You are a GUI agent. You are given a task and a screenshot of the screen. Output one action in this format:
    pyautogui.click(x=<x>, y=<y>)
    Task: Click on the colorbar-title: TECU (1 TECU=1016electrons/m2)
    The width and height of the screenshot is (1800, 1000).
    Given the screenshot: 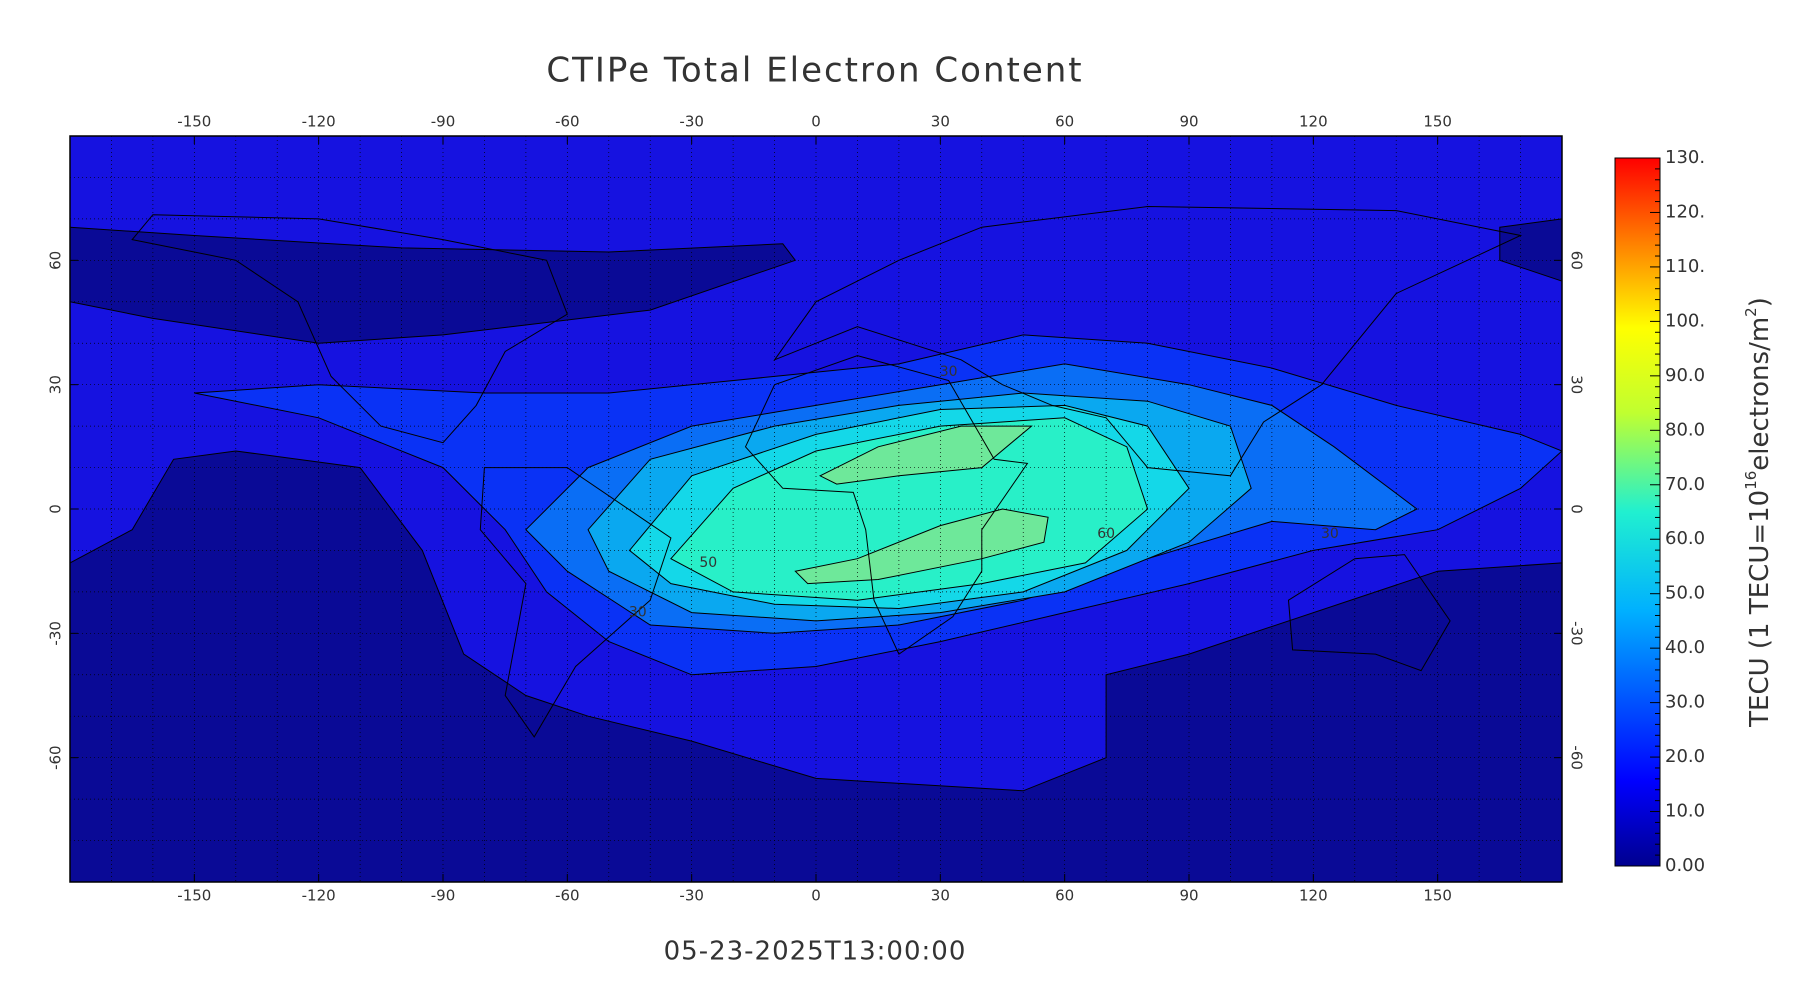 What is the action you would take?
    pyautogui.click(x=1758, y=512)
    